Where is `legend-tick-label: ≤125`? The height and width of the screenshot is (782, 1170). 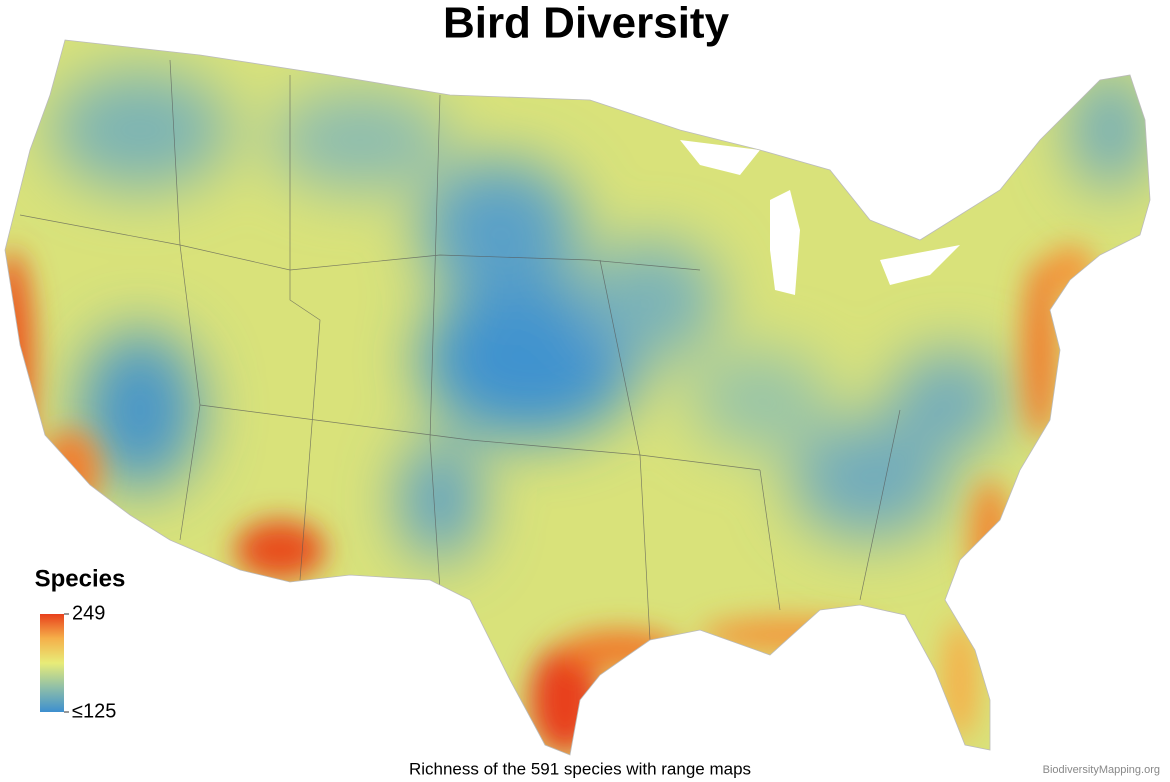 legend-tick-label: ≤125 is located at coordinates (94, 711).